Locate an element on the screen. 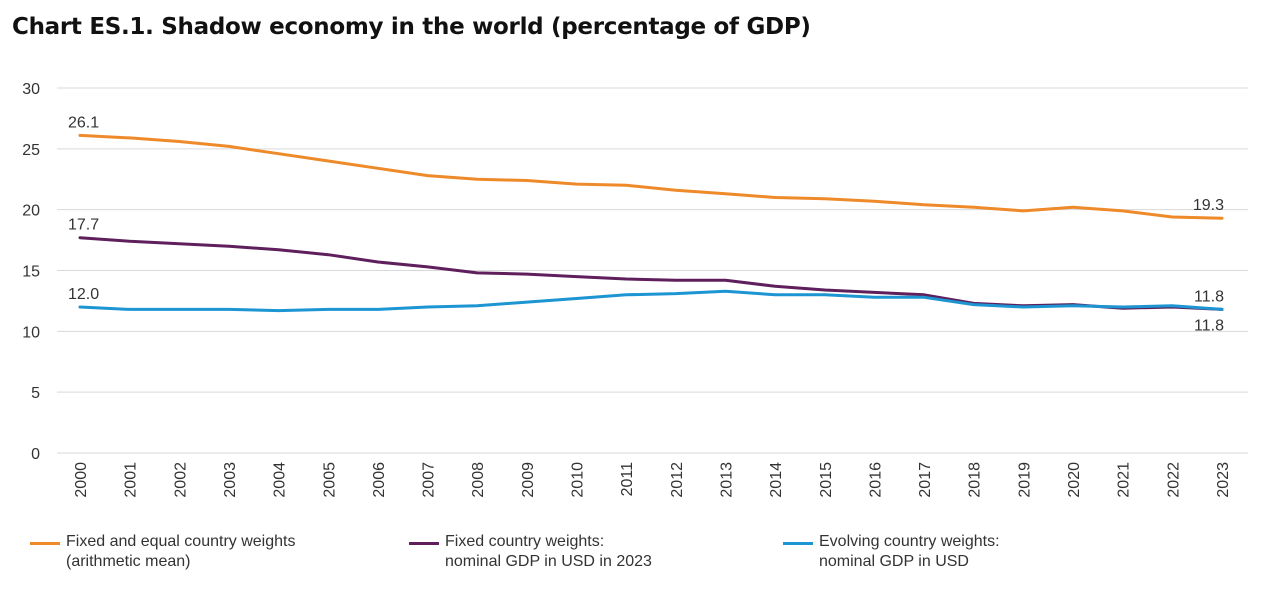  x-tick-label: 2009 is located at coordinates (528, 480).